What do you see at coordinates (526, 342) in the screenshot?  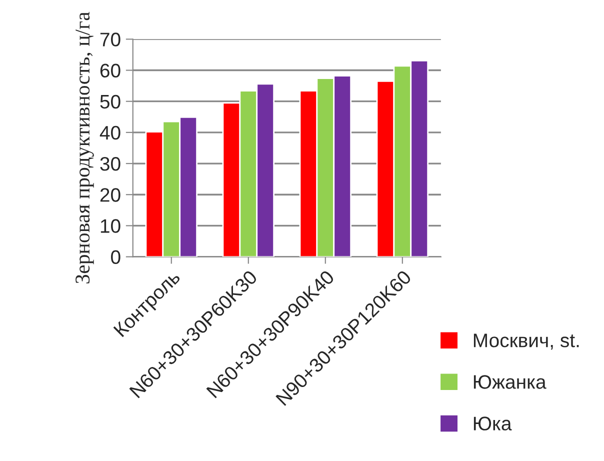 I see `legend-label: Москвич, st.` at bounding box center [526, 342].